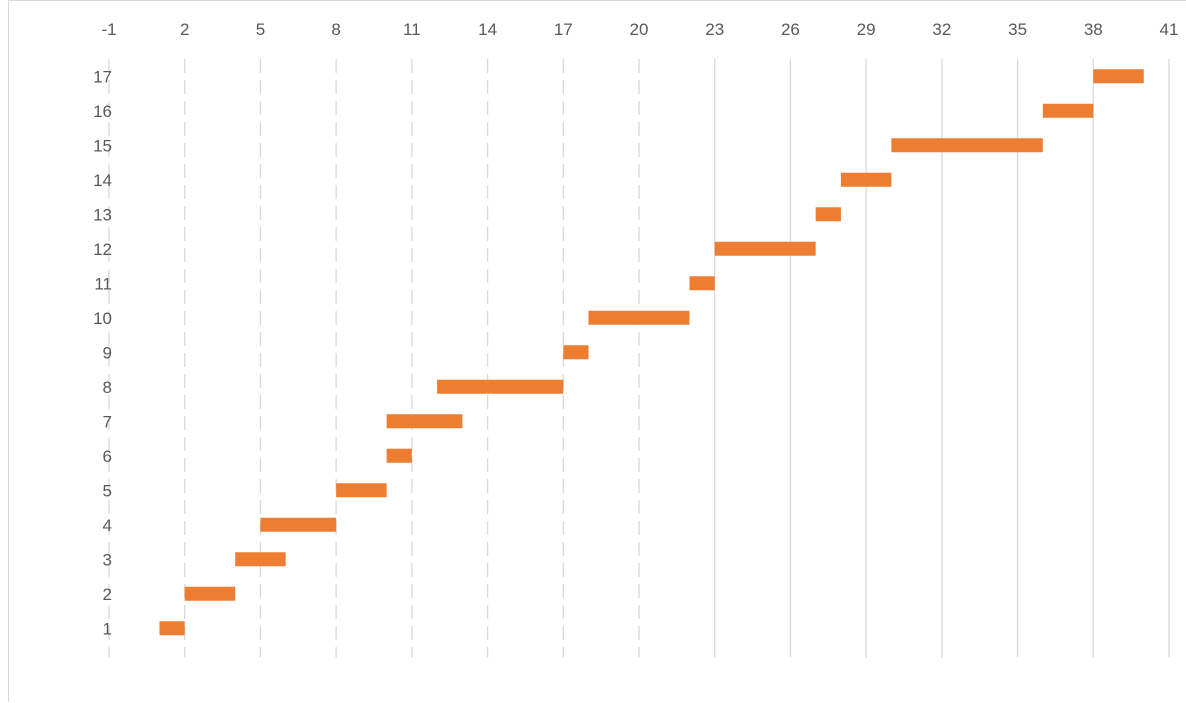  I want to click on y-tick-label: 10, so click(102, 318).